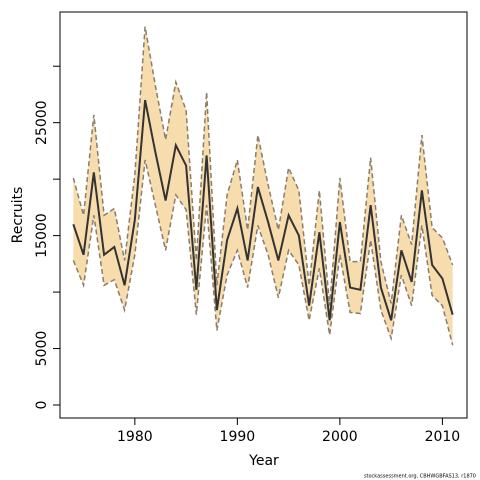 This screenshot has width=480, height=480. What do you see at coordinates (238, 437) in the screenshot?
I see `x-tick-label: 1990` at bounding box center [238, 437].